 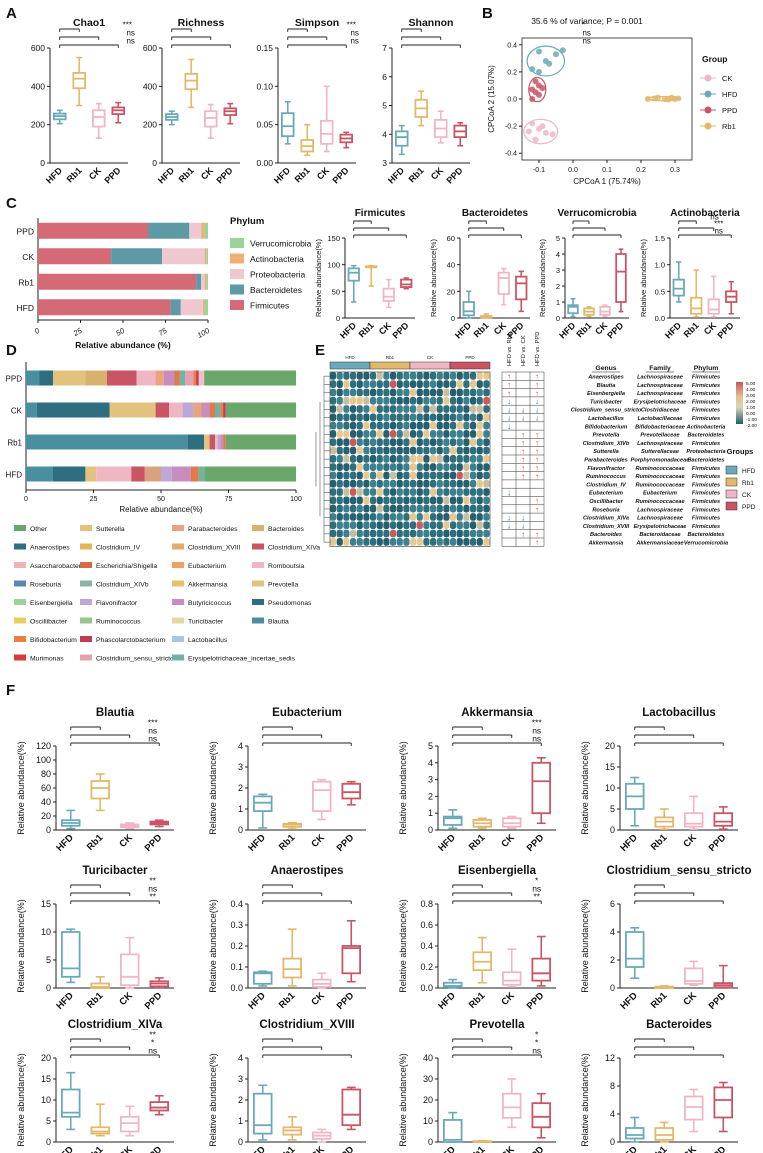 What do you see at coordinates (25, 231) in the screenshot?
I see `y-tick-label: PPD` at bounding box center [25, 231].